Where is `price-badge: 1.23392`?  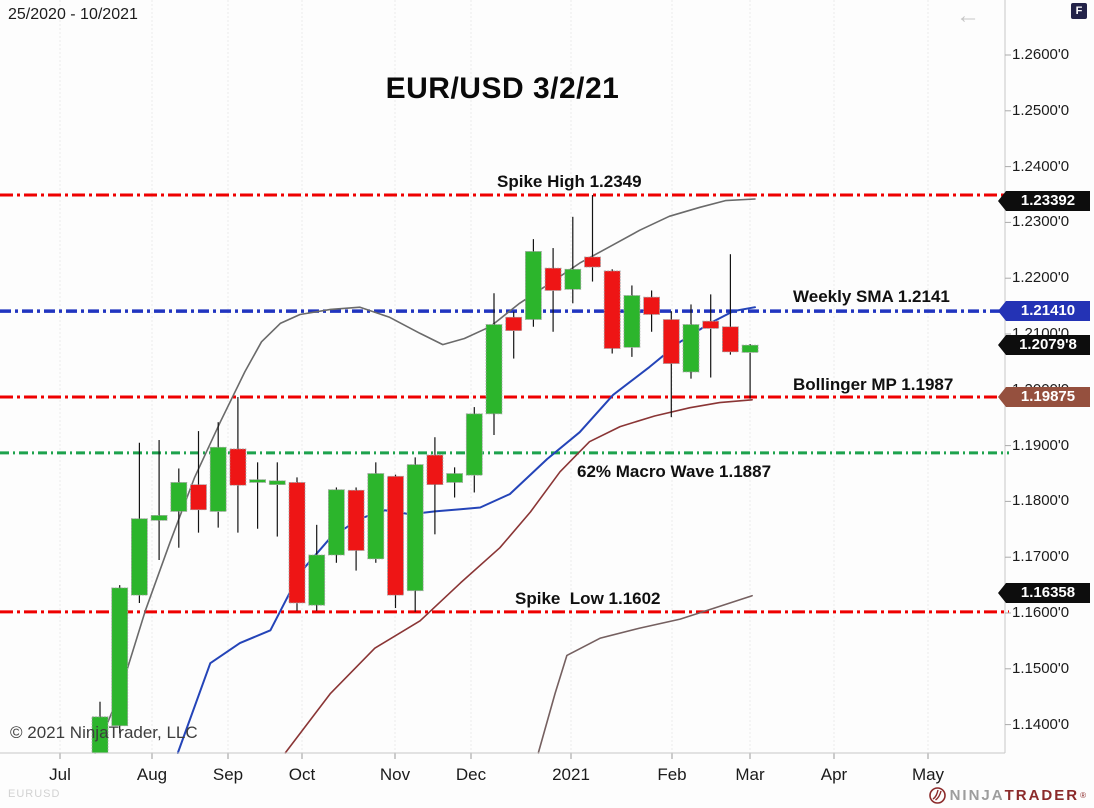 price-badge: 1.23392 is located at coordinates (1044, 200).